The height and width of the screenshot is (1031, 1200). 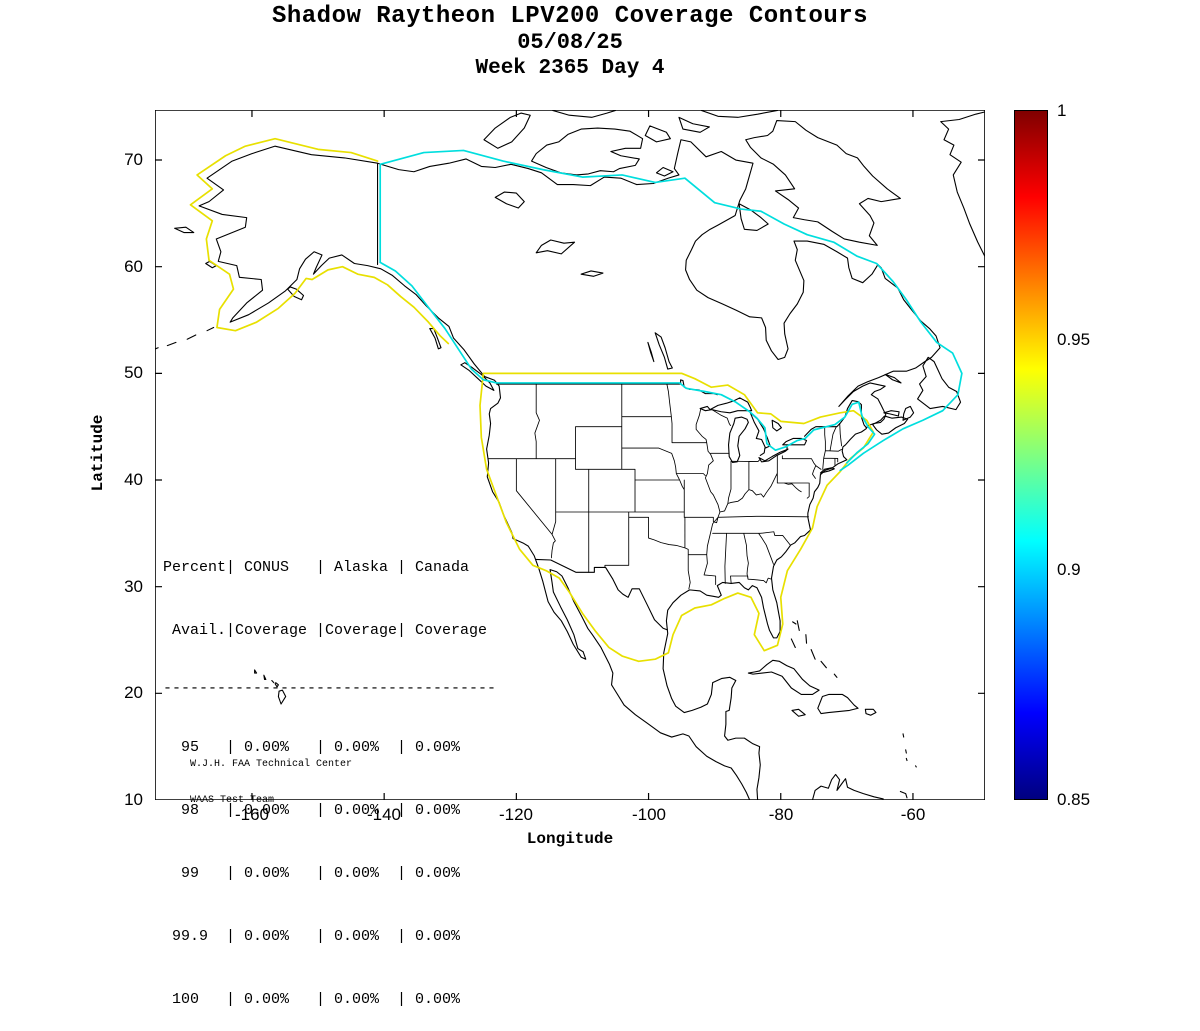 I want to click on x-tick-label: -120, so click(x=516, y=814).